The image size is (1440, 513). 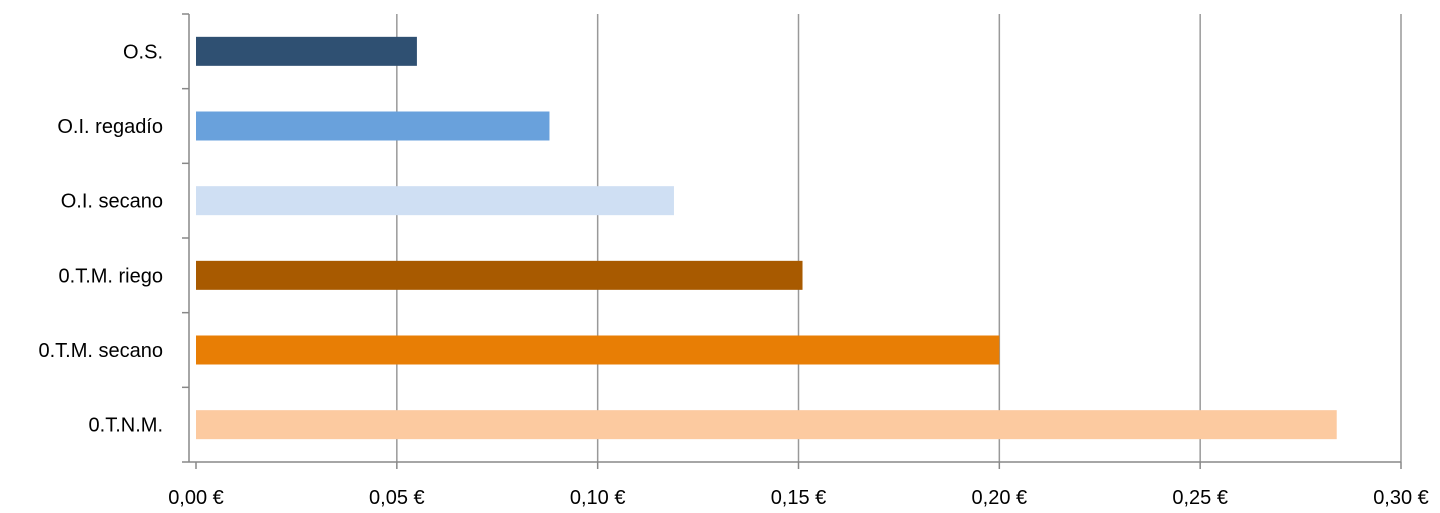 What do you see at coordinates (1000, 498) in the screenshot?
I see `x-tick-label: 0,20 €` at bounding box center [1000, 498].